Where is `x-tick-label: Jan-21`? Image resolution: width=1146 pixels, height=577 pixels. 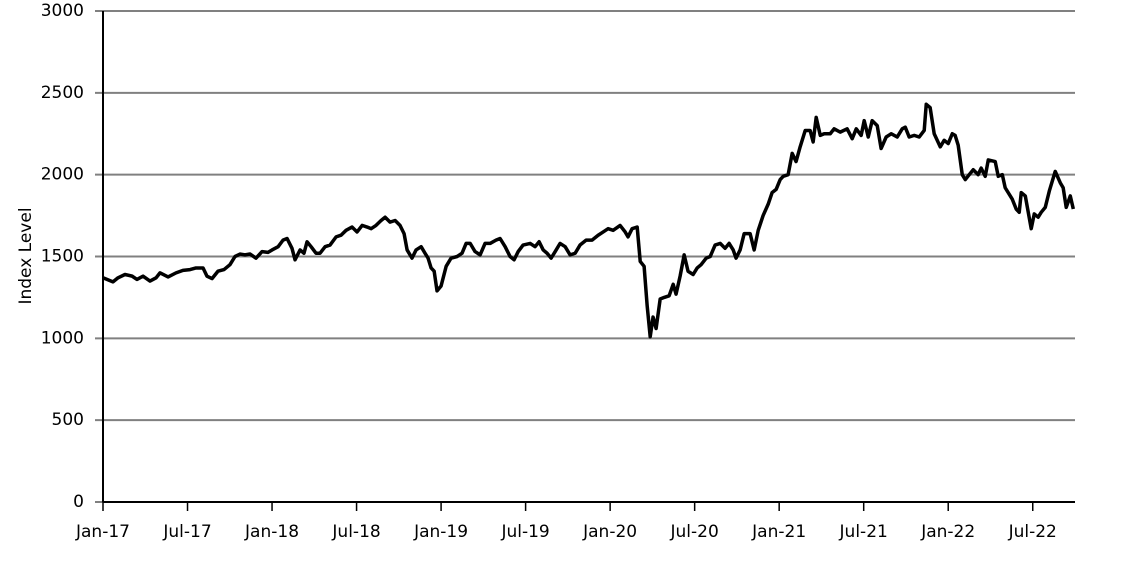 x-tick-label: Jan-21 is located at coordinates (778, 532).